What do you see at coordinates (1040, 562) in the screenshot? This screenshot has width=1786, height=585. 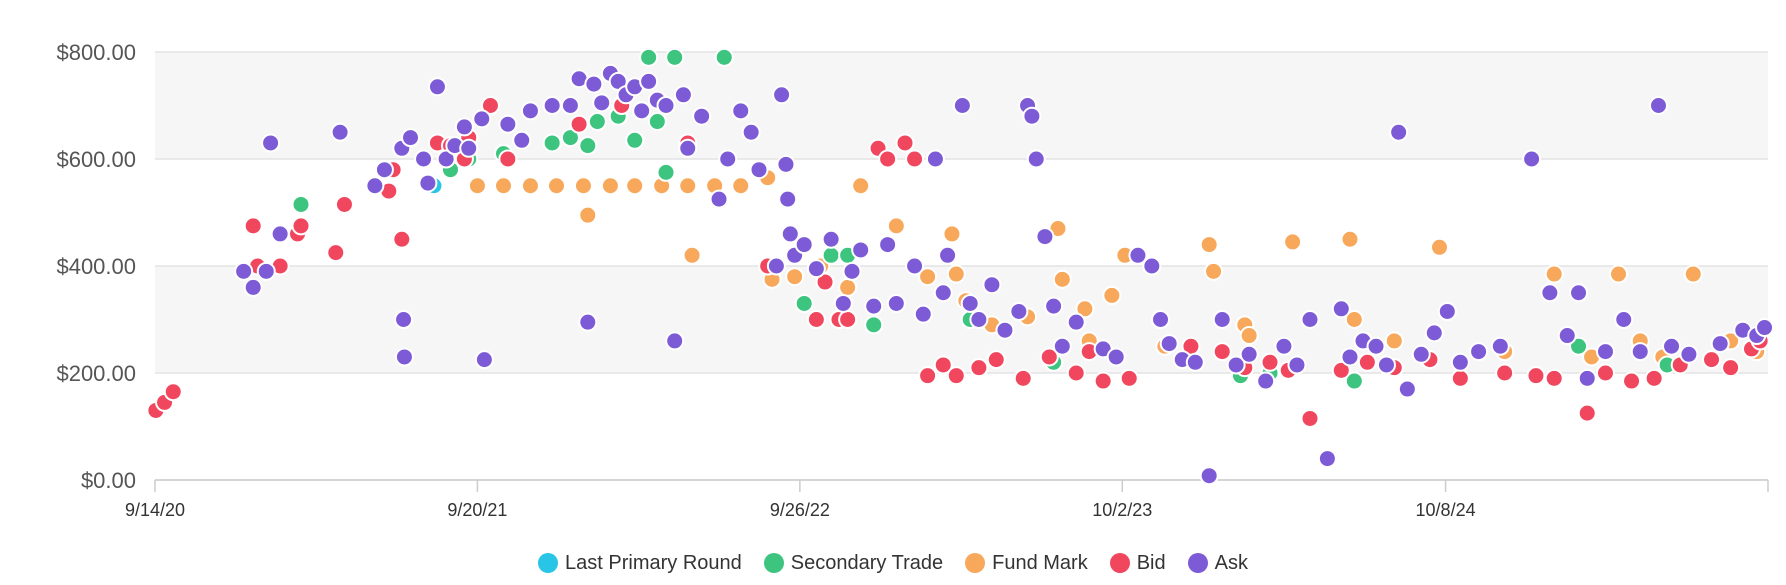 I see `legend-label: Fund Mark` at bounding box center [1040, 562].